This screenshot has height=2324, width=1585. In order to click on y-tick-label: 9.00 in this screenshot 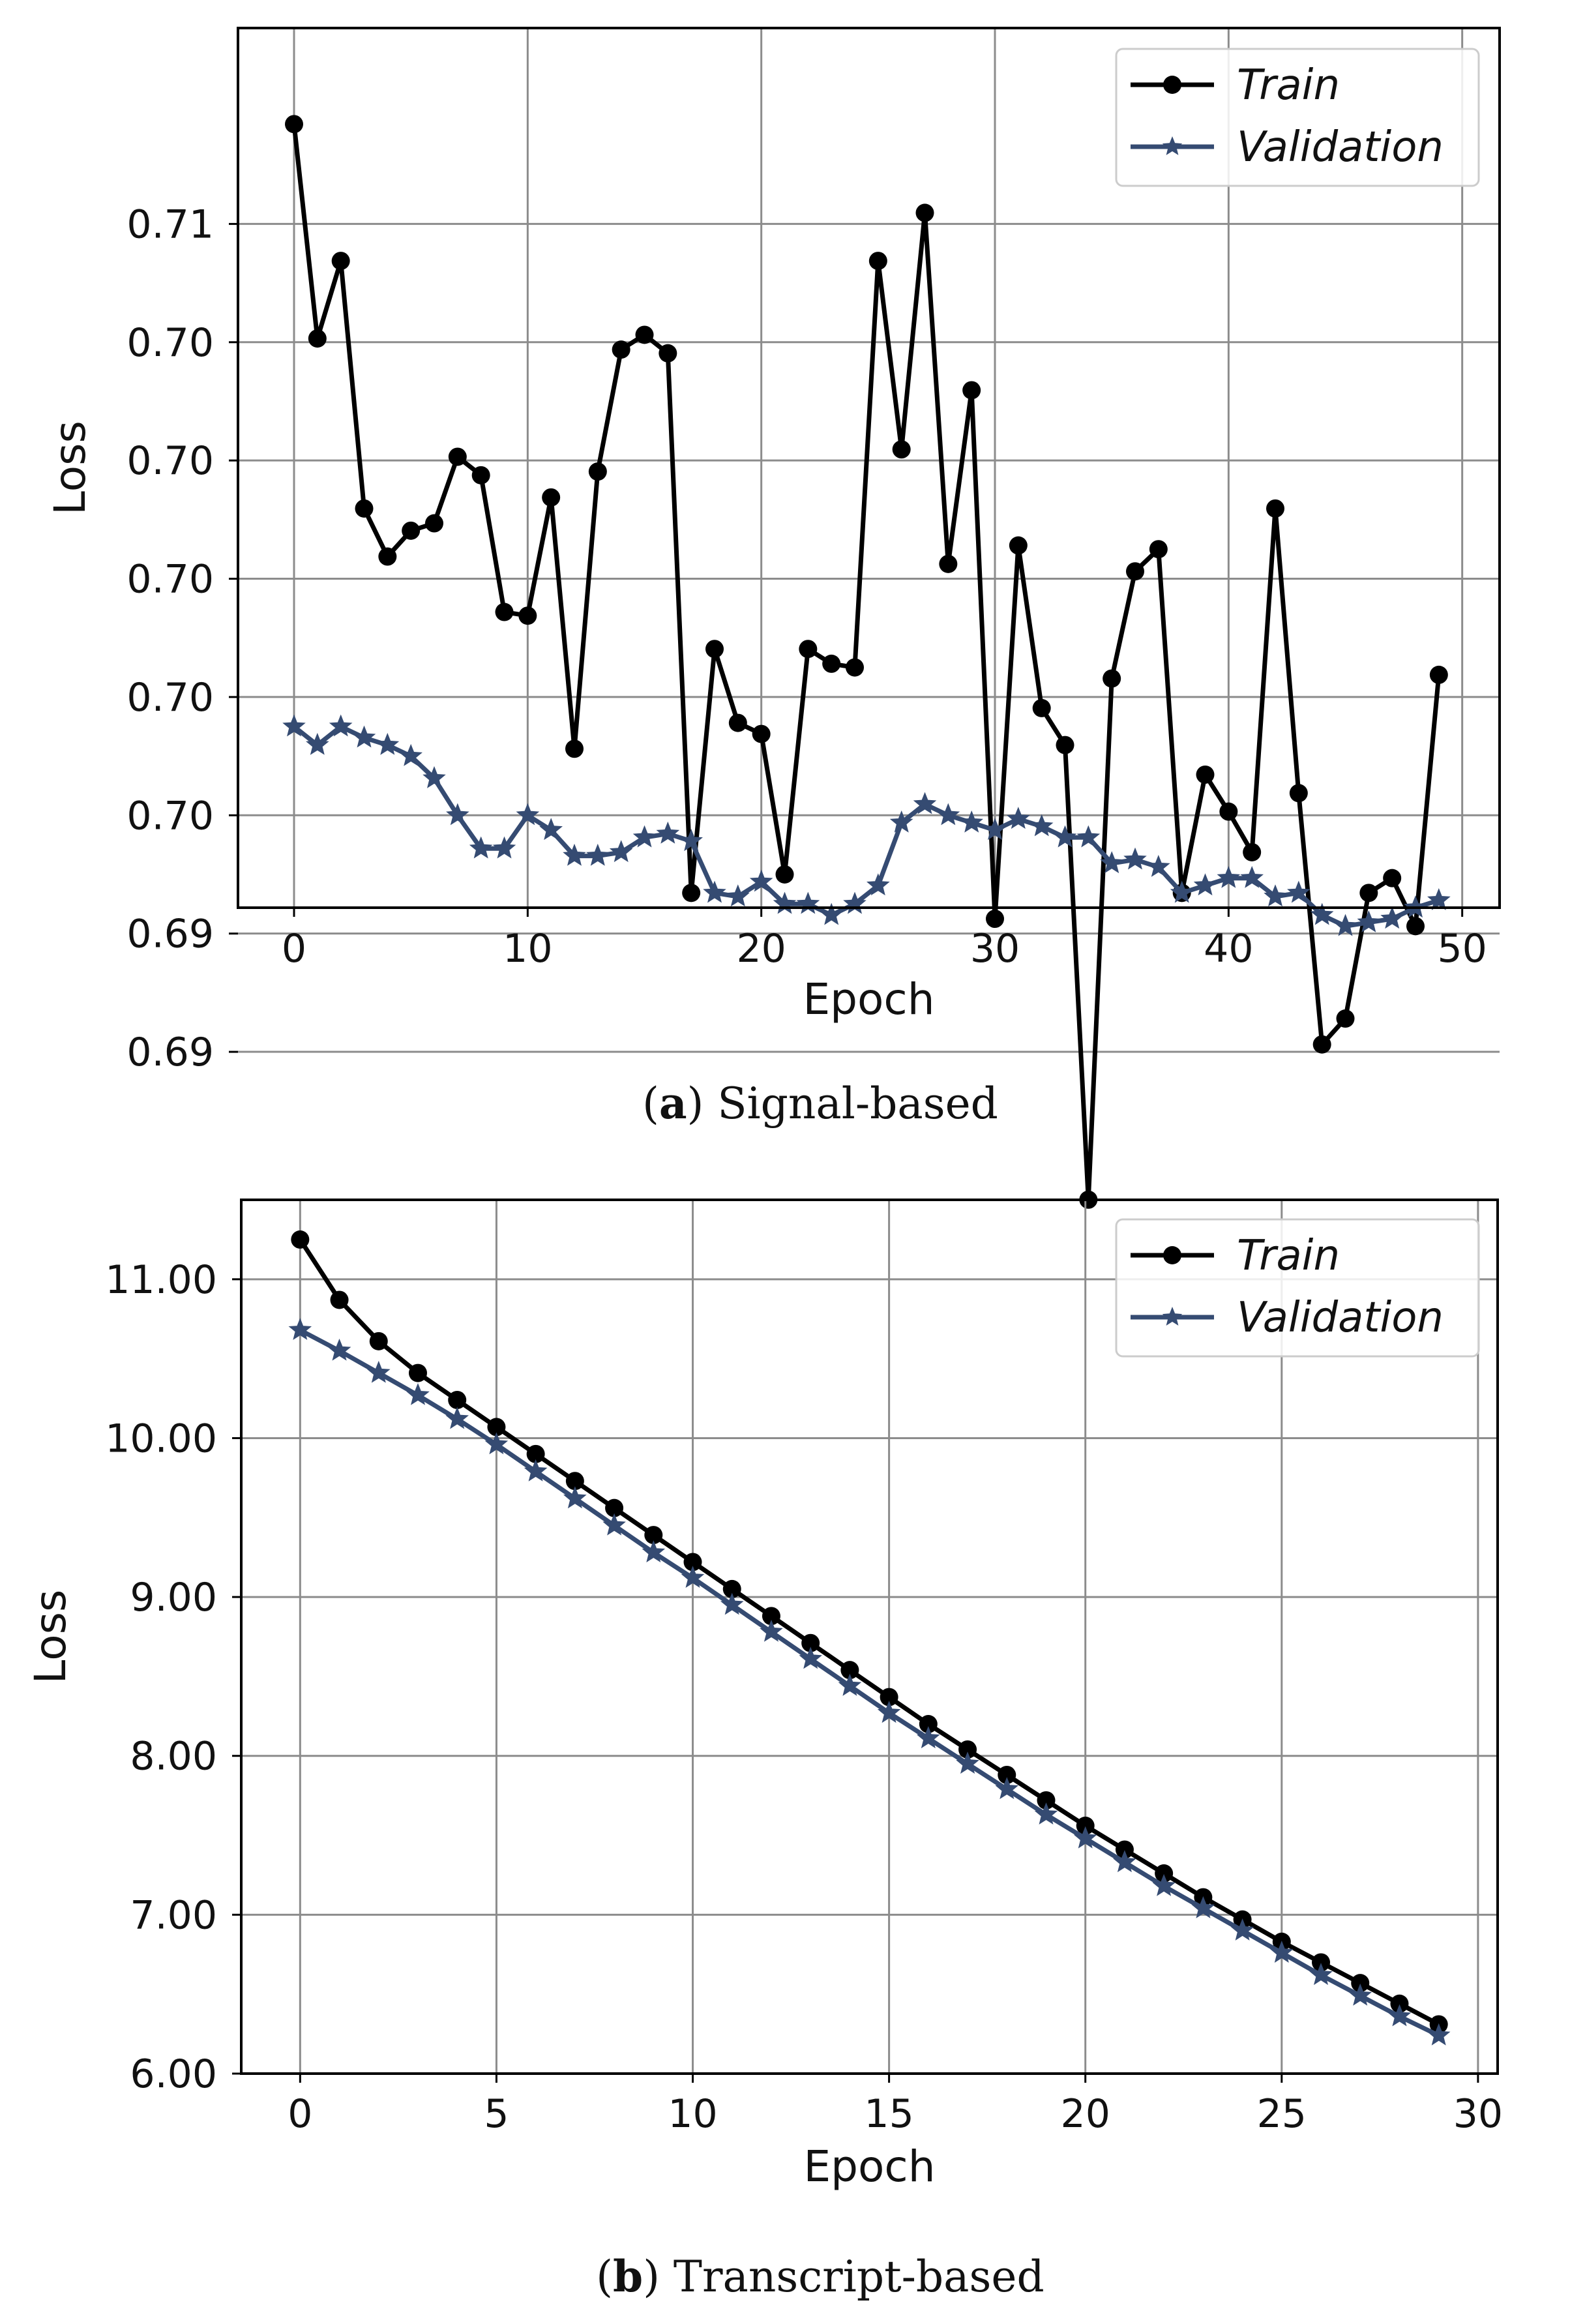, I will do `click(173, 1598)`.